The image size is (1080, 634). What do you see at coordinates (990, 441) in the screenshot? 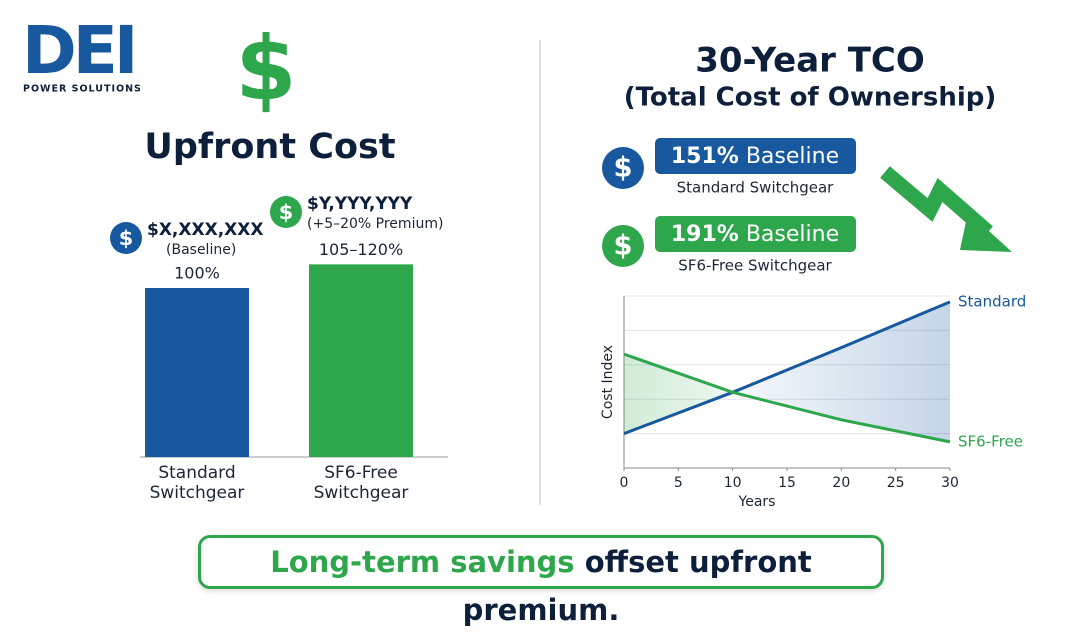
I see `series-label: SF6-Free` at bounding box center [990, 441].